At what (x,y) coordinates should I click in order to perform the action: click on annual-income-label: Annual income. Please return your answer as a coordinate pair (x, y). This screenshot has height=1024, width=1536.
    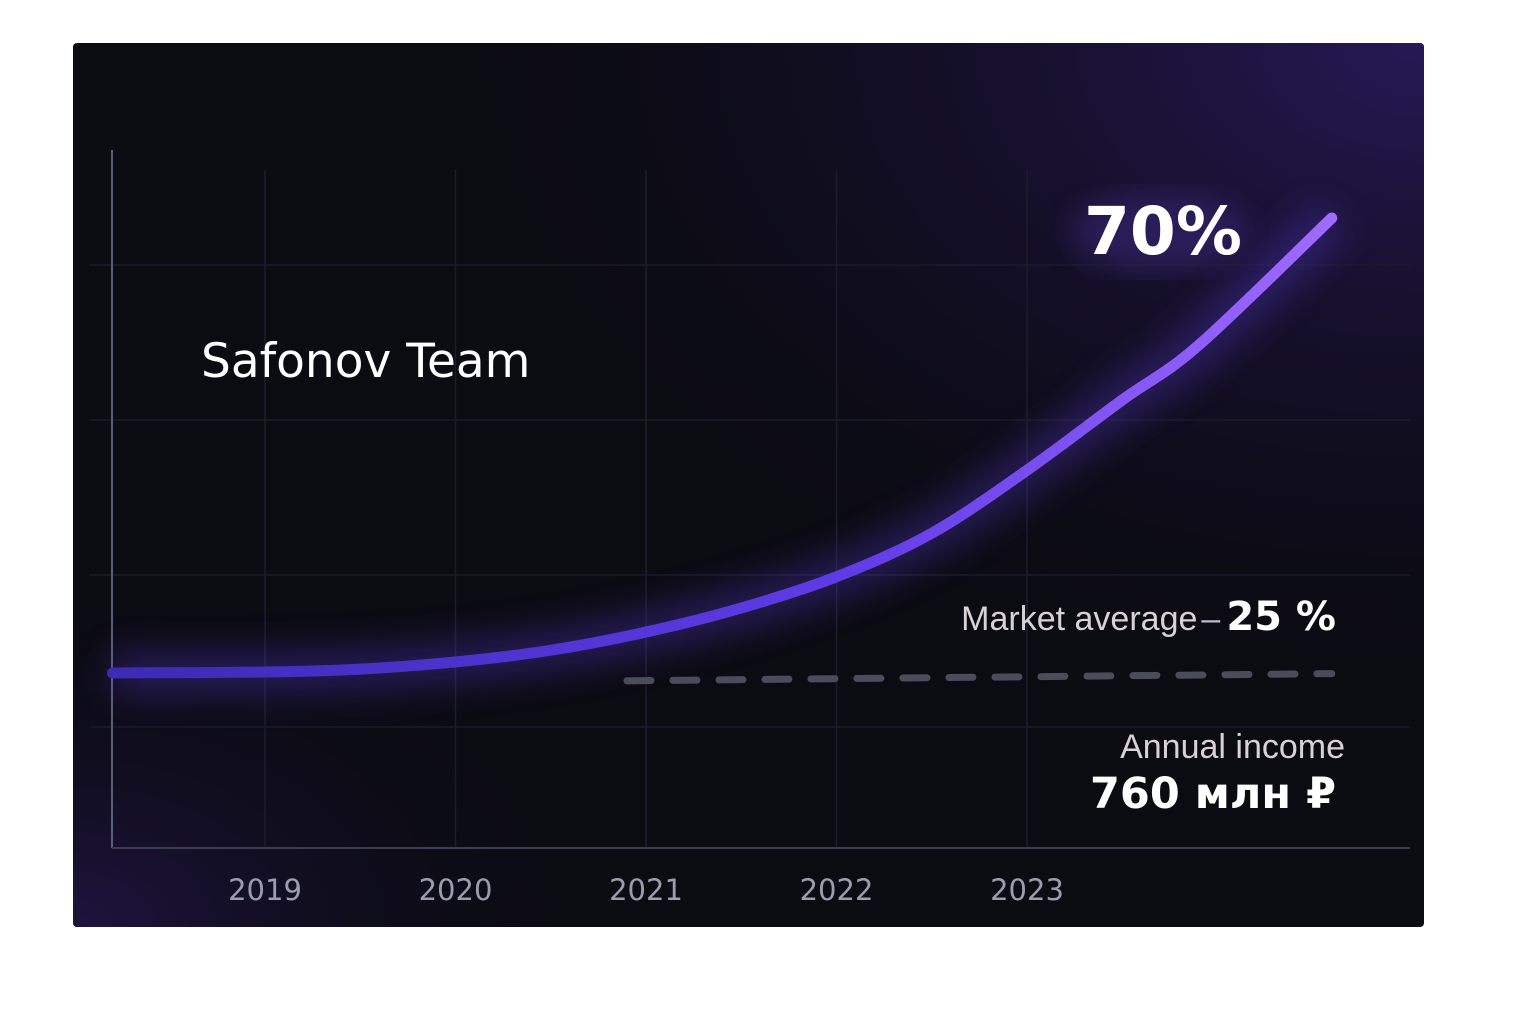
    Looking at the image, I should click on (1232, 747).